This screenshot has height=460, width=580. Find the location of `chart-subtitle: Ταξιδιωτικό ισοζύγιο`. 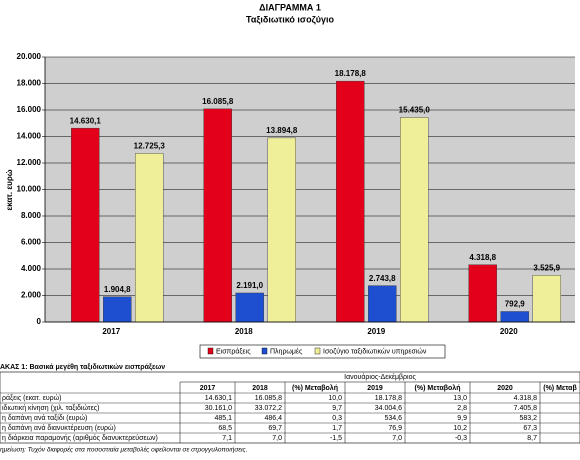

chart-subtitle: Ταξιδιωτικό ισοζύγιο is located at coordinates (290, 19).